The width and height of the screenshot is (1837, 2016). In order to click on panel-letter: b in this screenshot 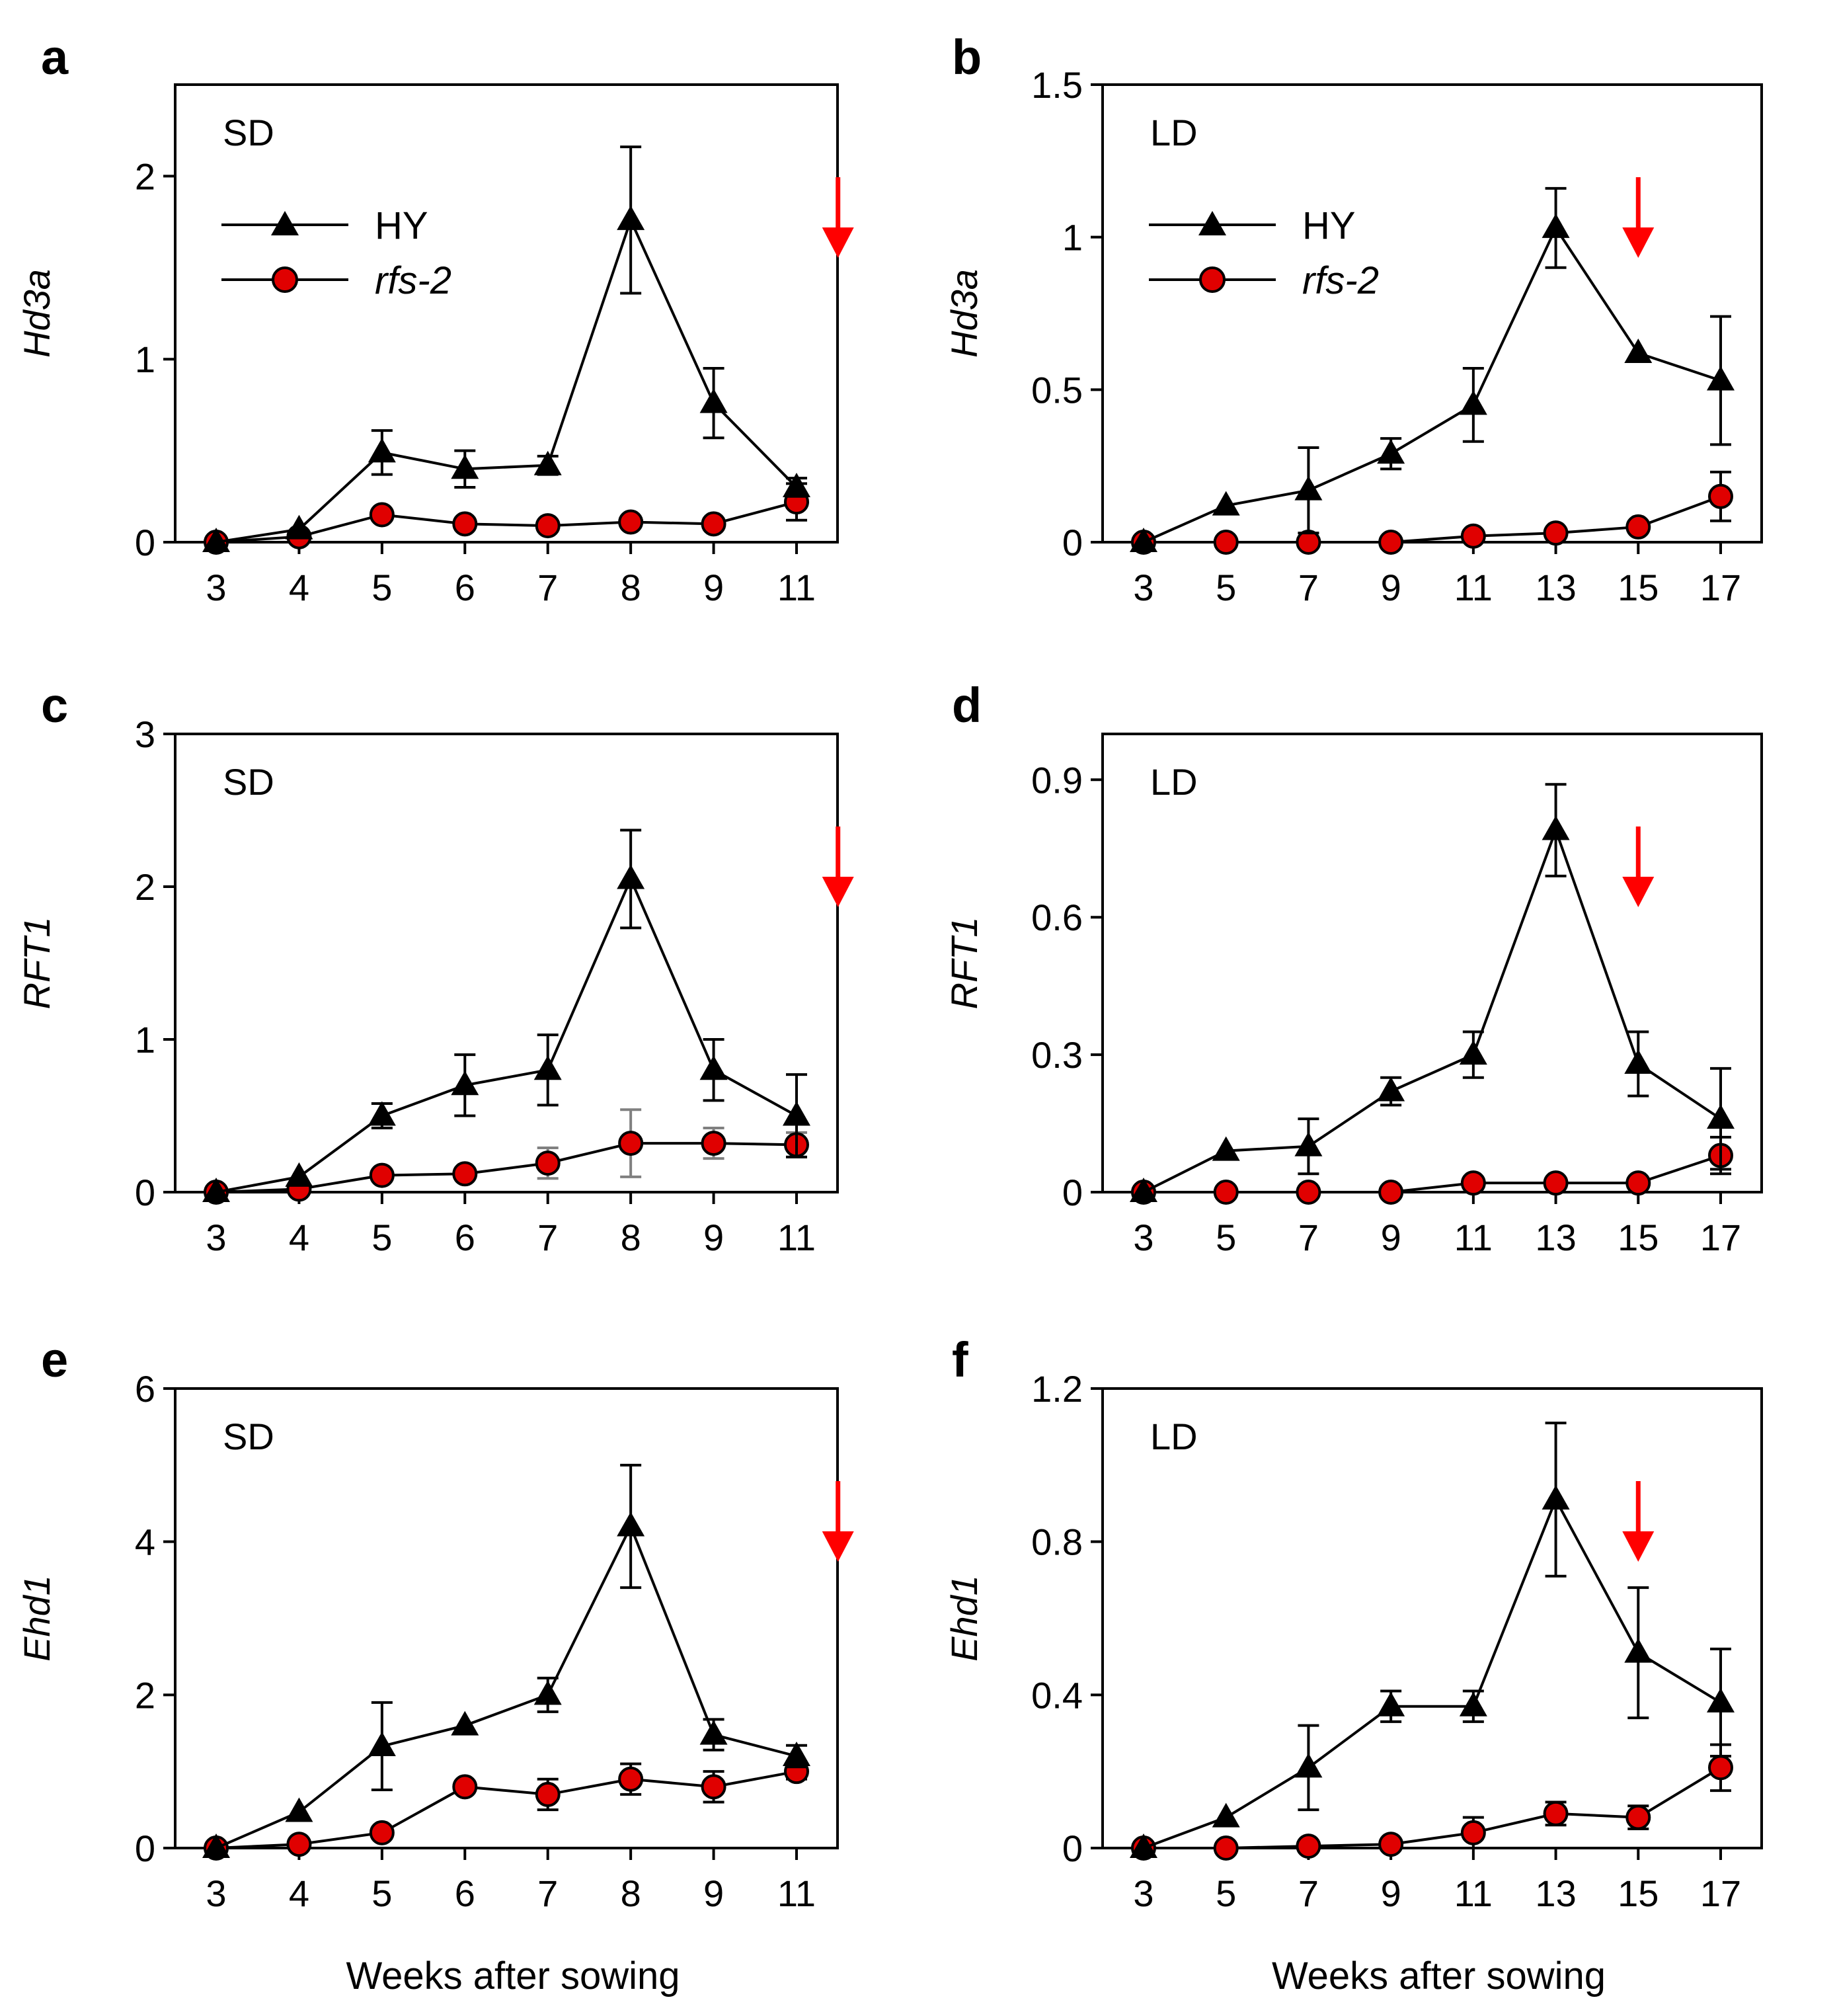, I will do `click(967, 57)`.